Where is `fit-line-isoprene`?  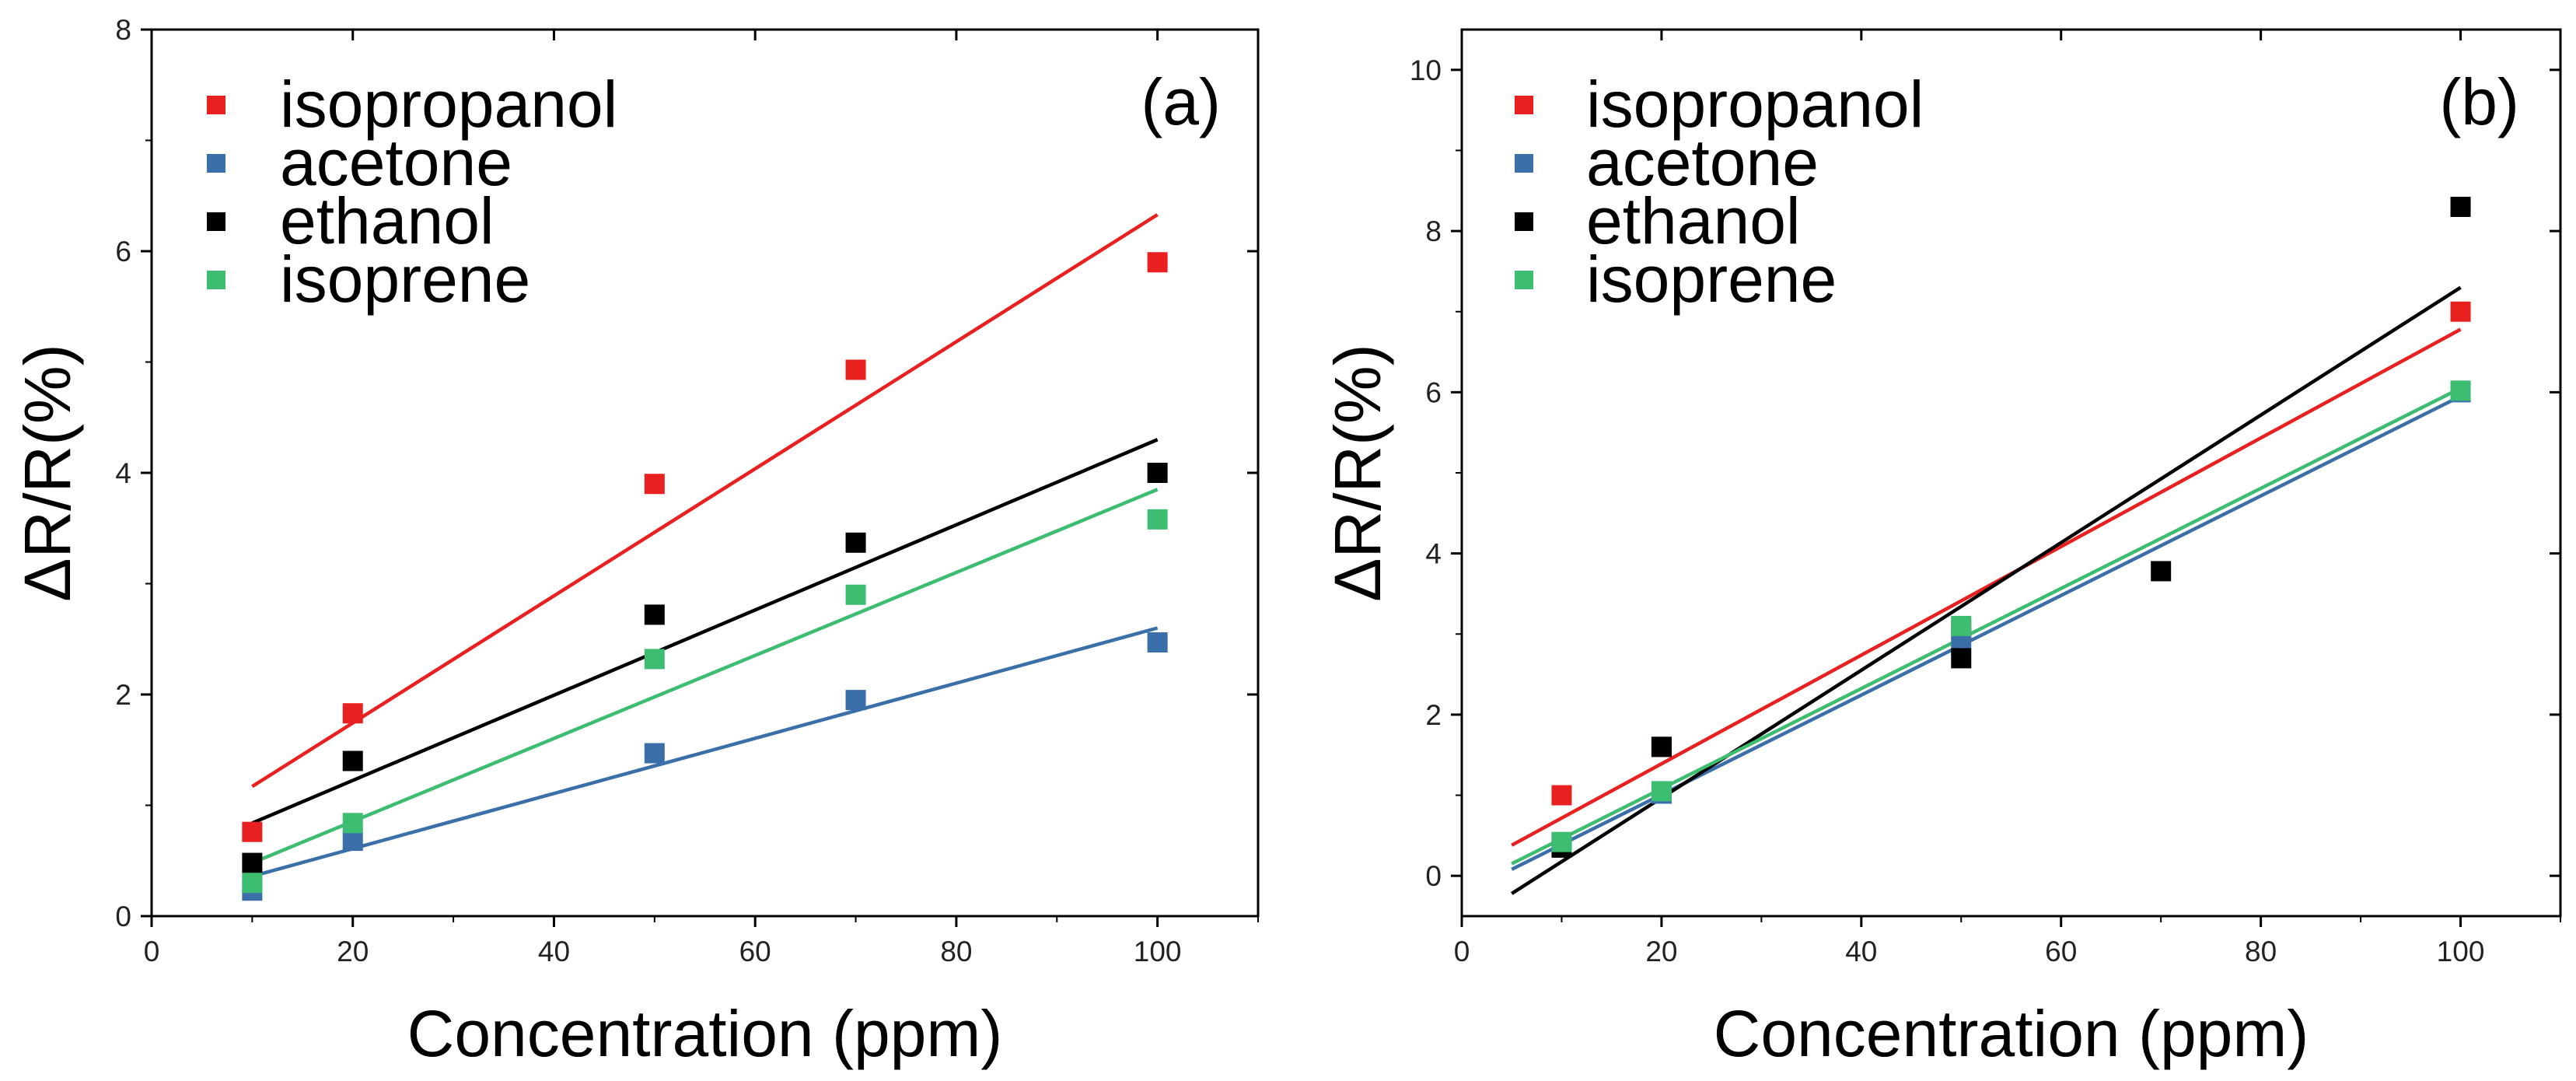
fit-line-isoprene is located at coordinates (705, 676).